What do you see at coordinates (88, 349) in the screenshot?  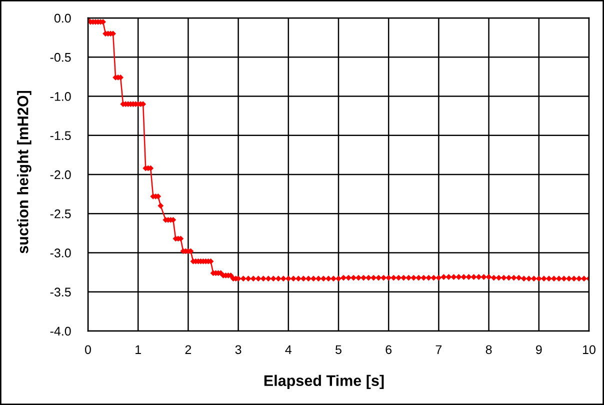 I see `x-tick-label: 0` at bounding box center [88, 349].